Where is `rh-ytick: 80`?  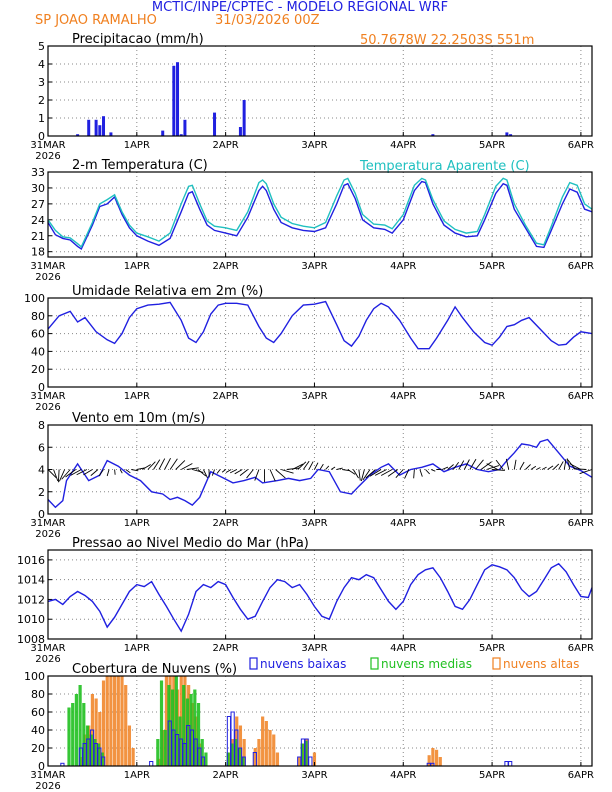
rh-ytick: 80 is located at coordinates (38, 316).